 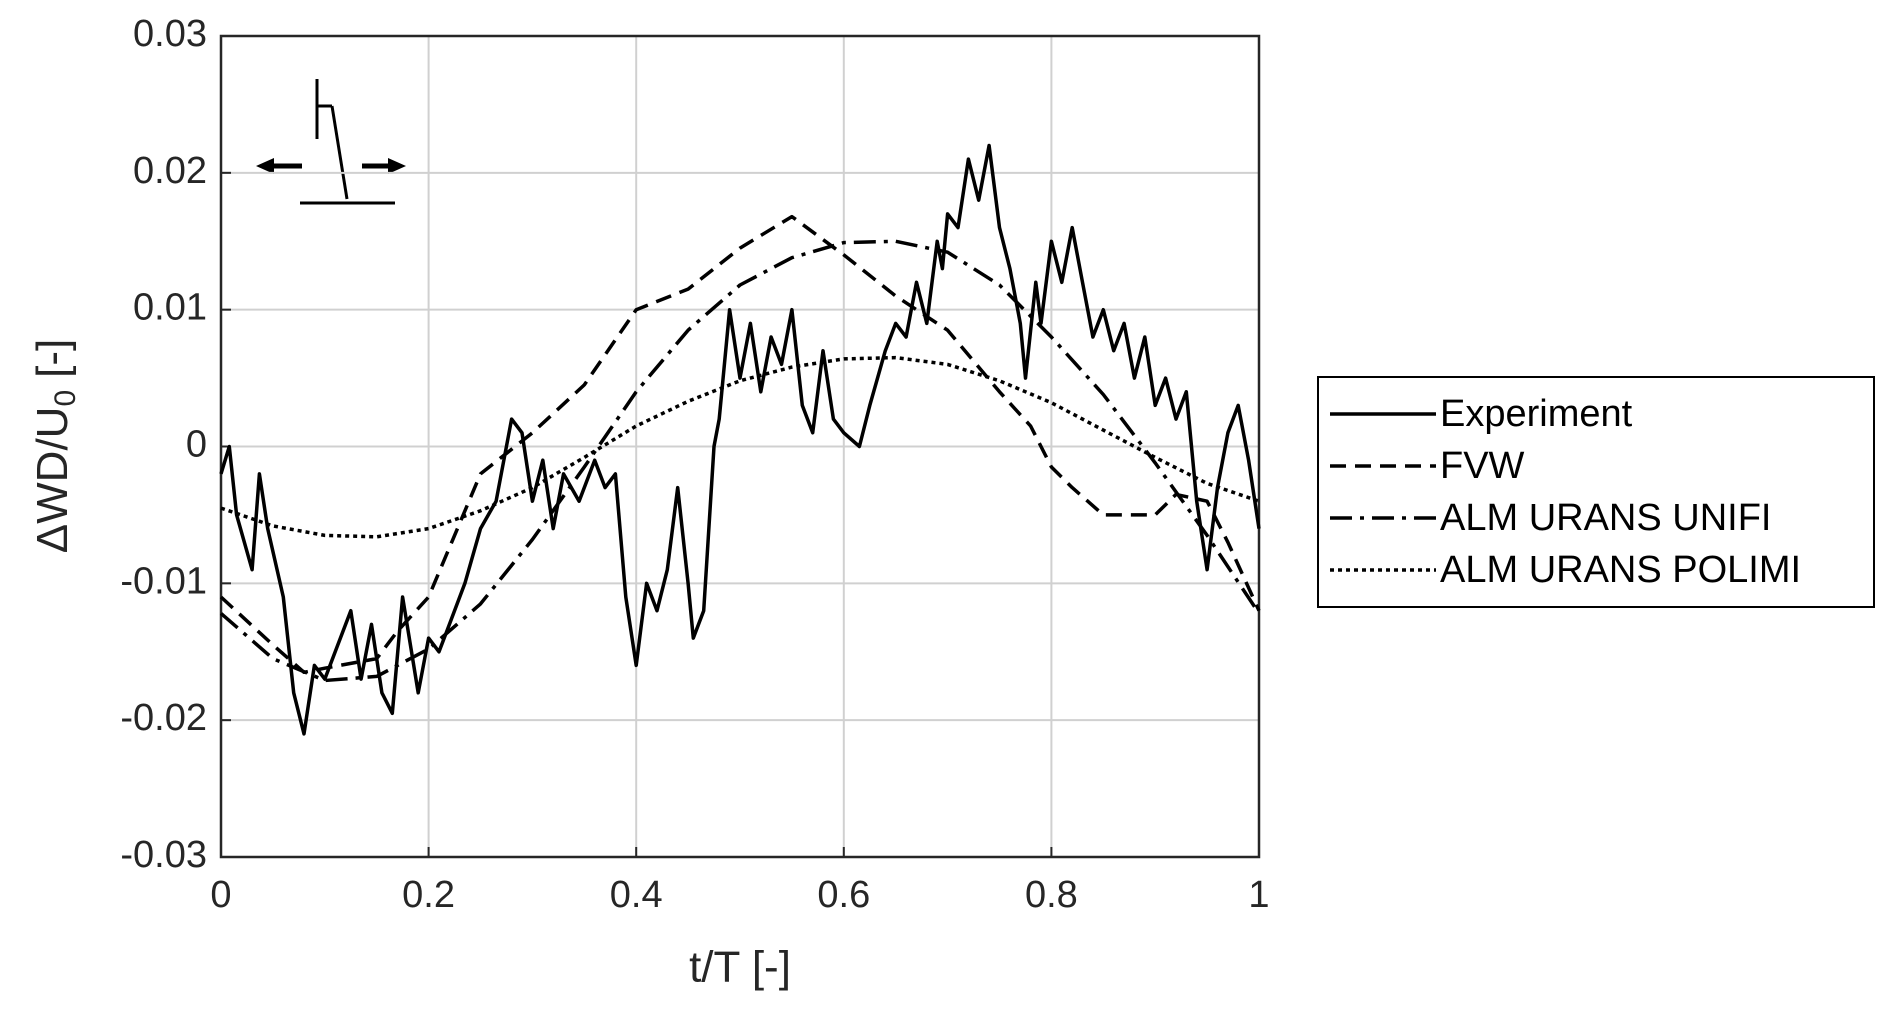 I want to click on icon-arrowhead-right, so click(x=397, y=166).